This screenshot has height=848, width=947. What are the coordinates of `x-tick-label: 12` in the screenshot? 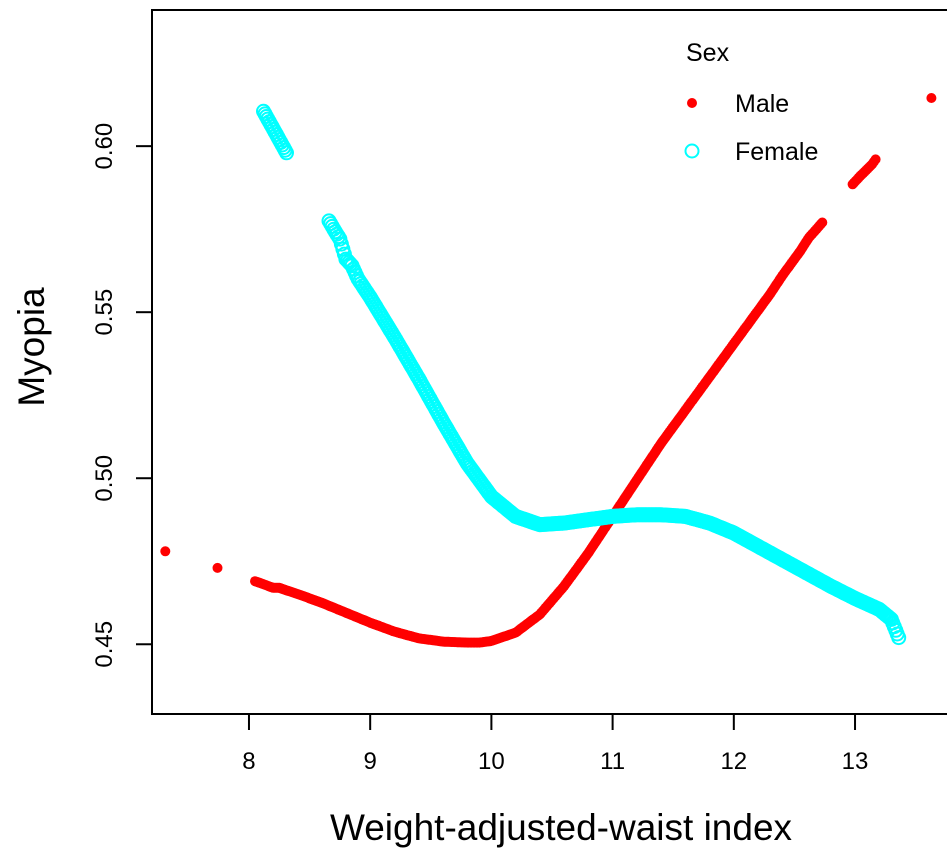 It's located at (733, 761).